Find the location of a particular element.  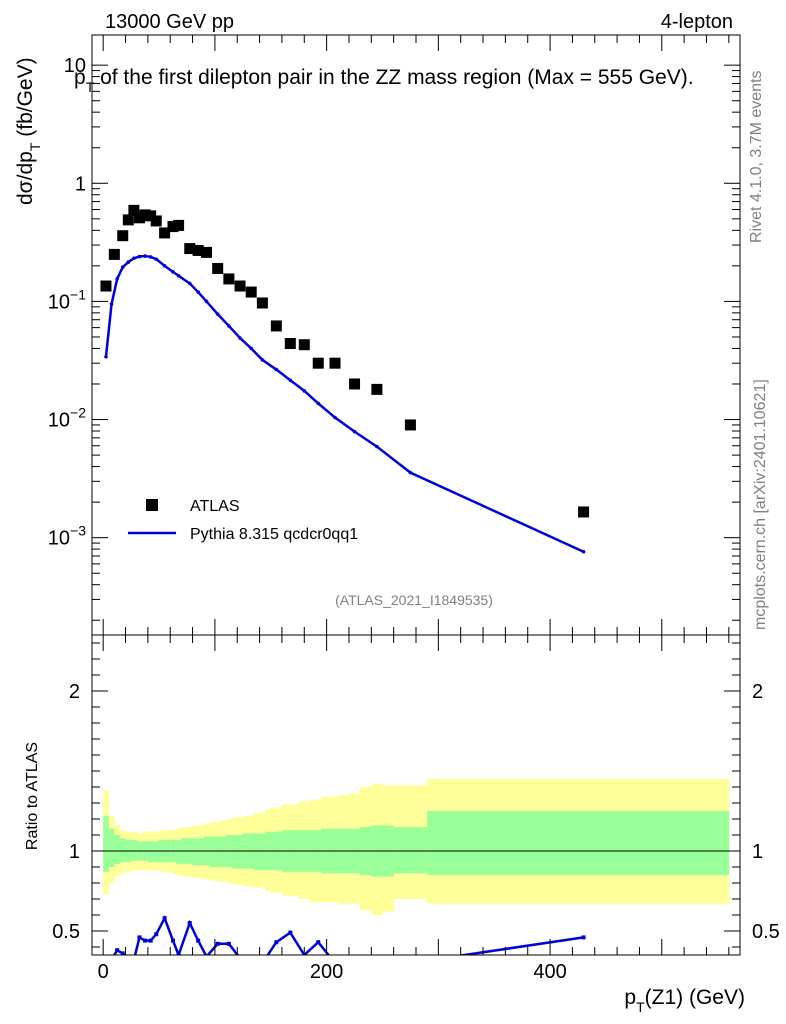

y-tick-label: 10⁻² is located at coordinates (67, 418).